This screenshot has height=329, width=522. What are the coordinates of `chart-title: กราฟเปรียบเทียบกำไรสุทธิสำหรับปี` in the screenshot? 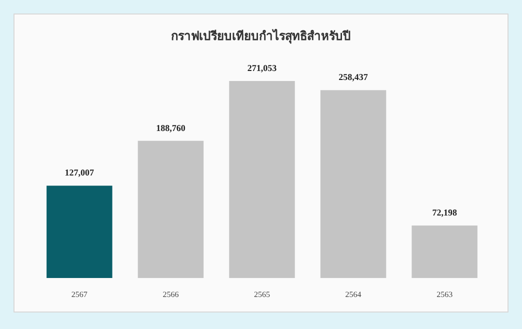 It's located at (261, 36).